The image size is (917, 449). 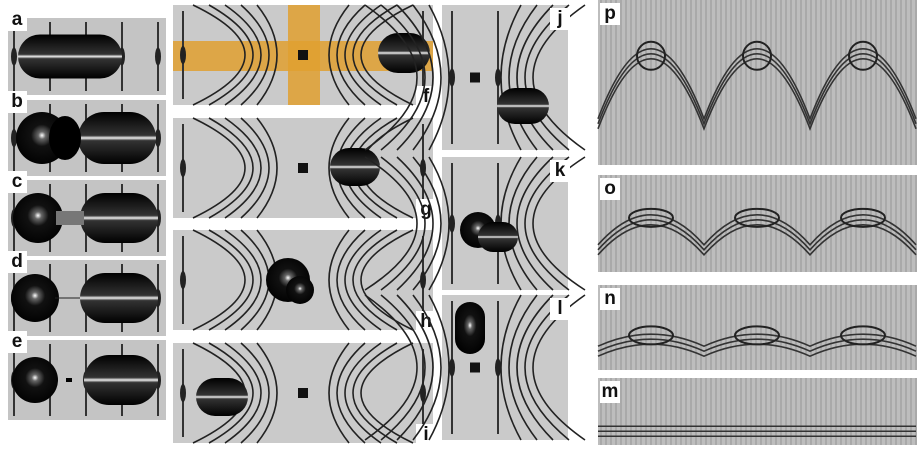 I want to click on panel-label: p, so click(x=610, y=13).